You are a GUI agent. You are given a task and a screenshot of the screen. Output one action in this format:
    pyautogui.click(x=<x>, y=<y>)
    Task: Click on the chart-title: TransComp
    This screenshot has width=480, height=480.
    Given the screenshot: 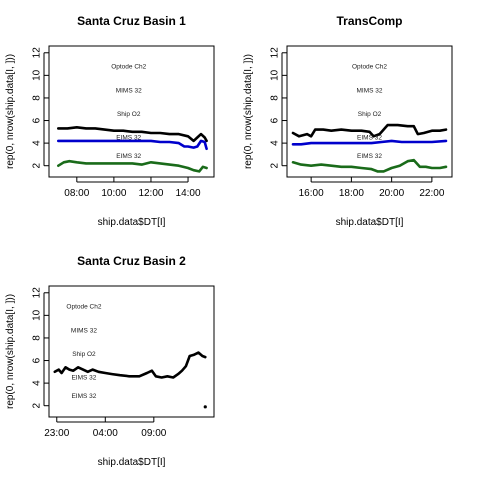 What is the action you would take?
    pyautogui.click(x=369, y=21)
    